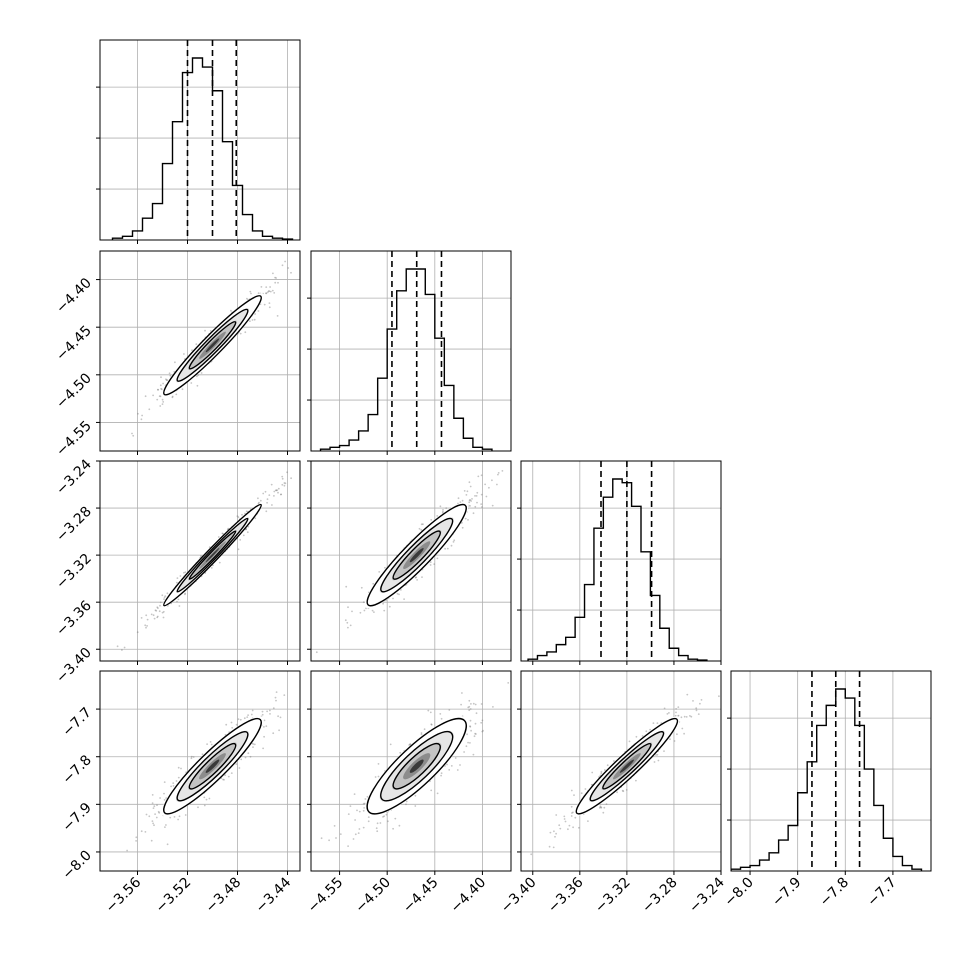 This screenshot has height=970, width=970. Describe the element at coordinates (204, 561) in the screenshot. I see `density-group` at that location.